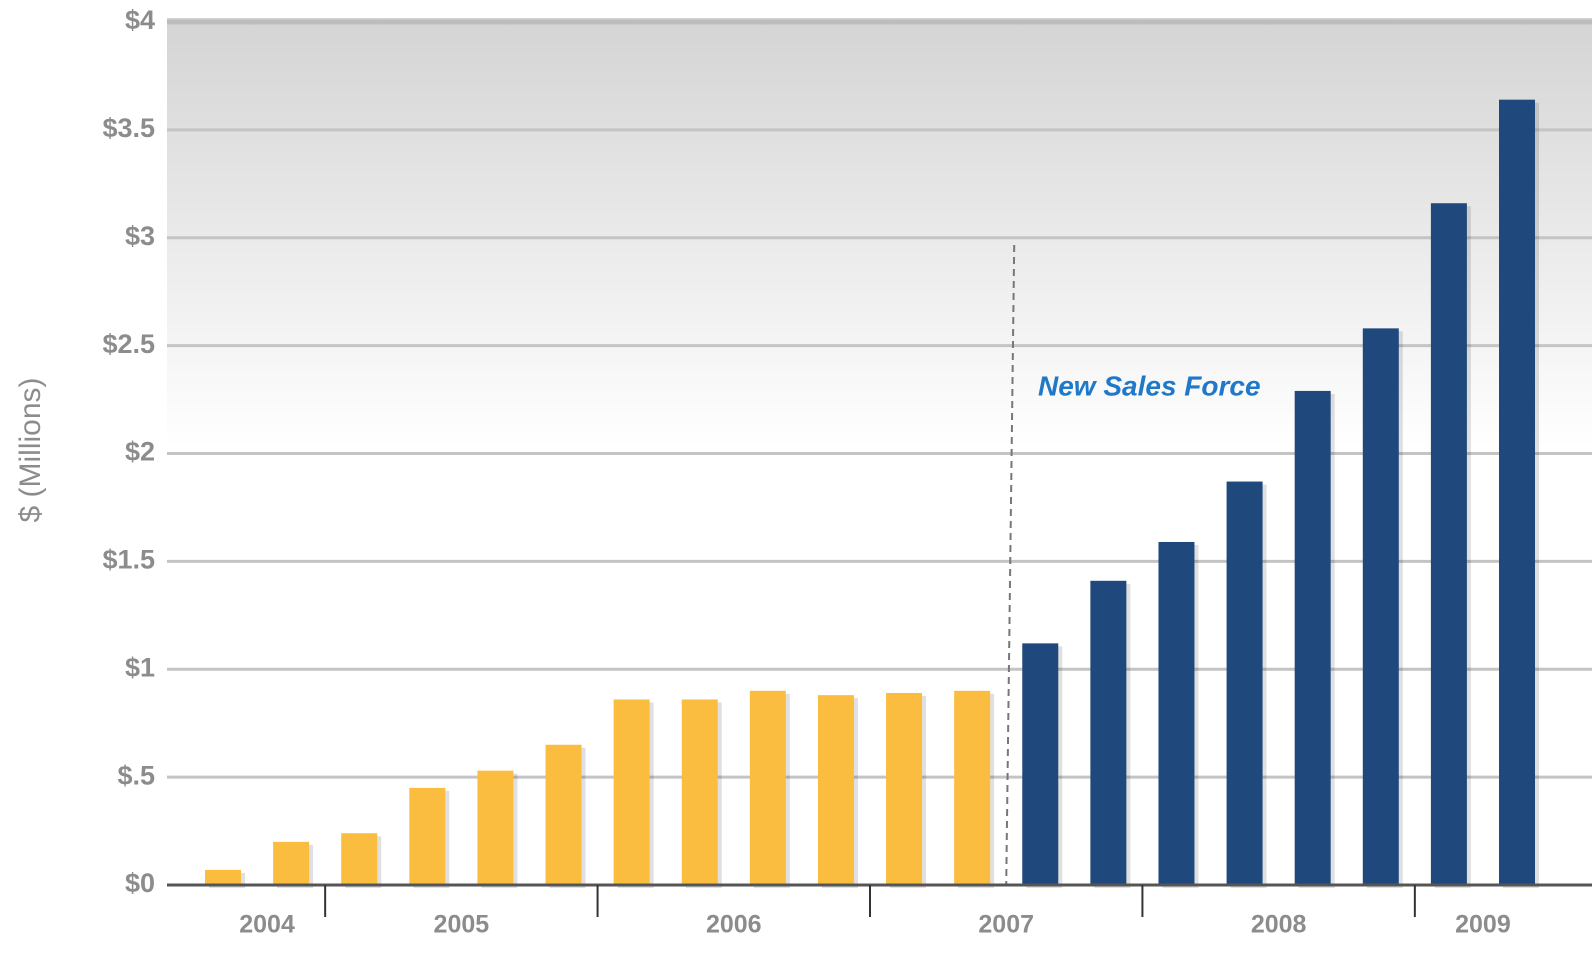 The height and width of the screenshot is (960, 1592). What do you see at coordinates (1010, 565) in the screenshot?
I see `divider` at bounding box center [1010, 565].